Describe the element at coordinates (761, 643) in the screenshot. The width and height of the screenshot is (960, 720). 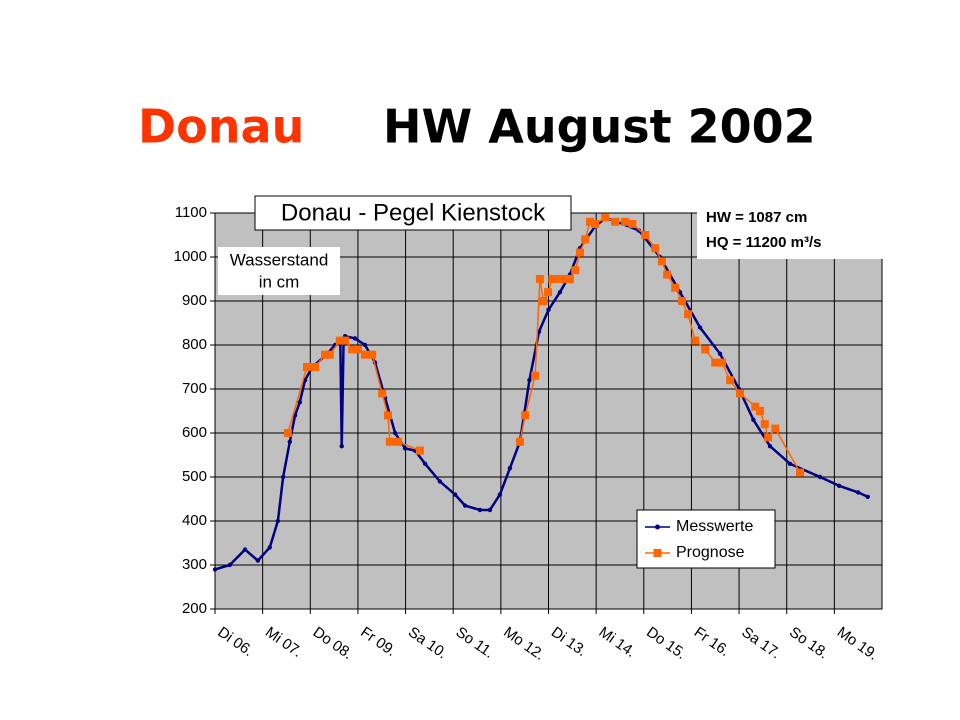
I see `x-tick-label: Sa 17.` at that location.